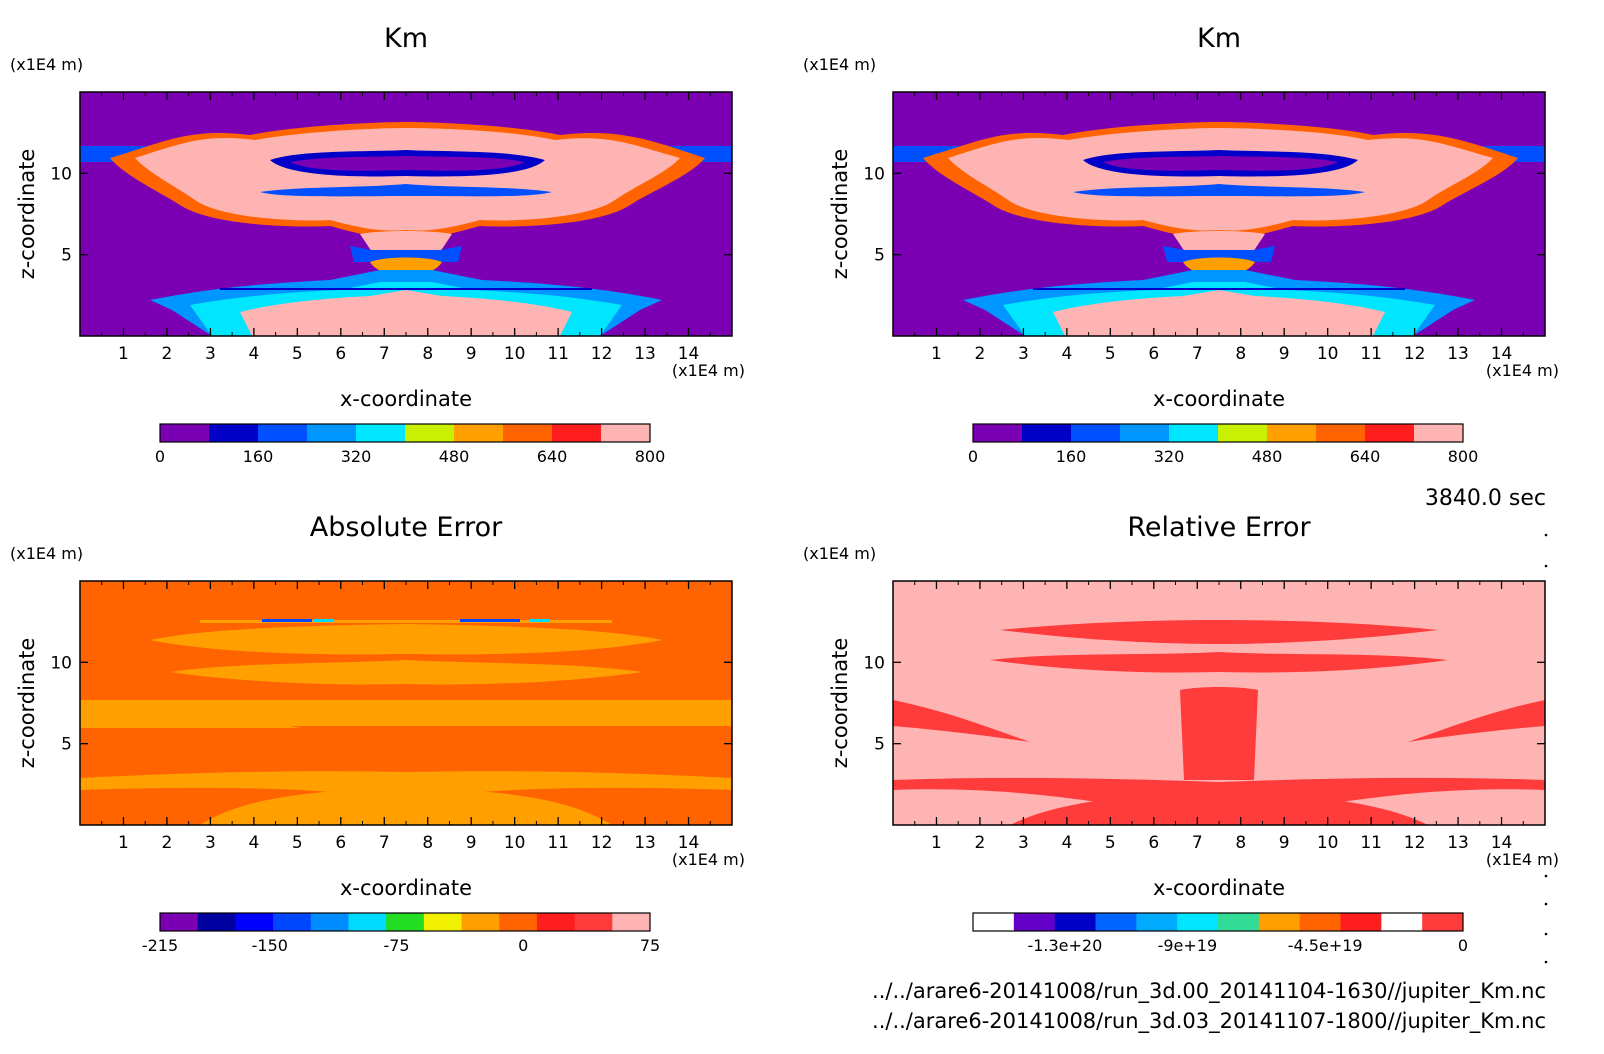 Image resolution: width=1604 pixels, height=1054 pixels. Describe the element at coordinates (1365, 456) in the screenshot. I see `colorbar-tick-label: 640` at that location.